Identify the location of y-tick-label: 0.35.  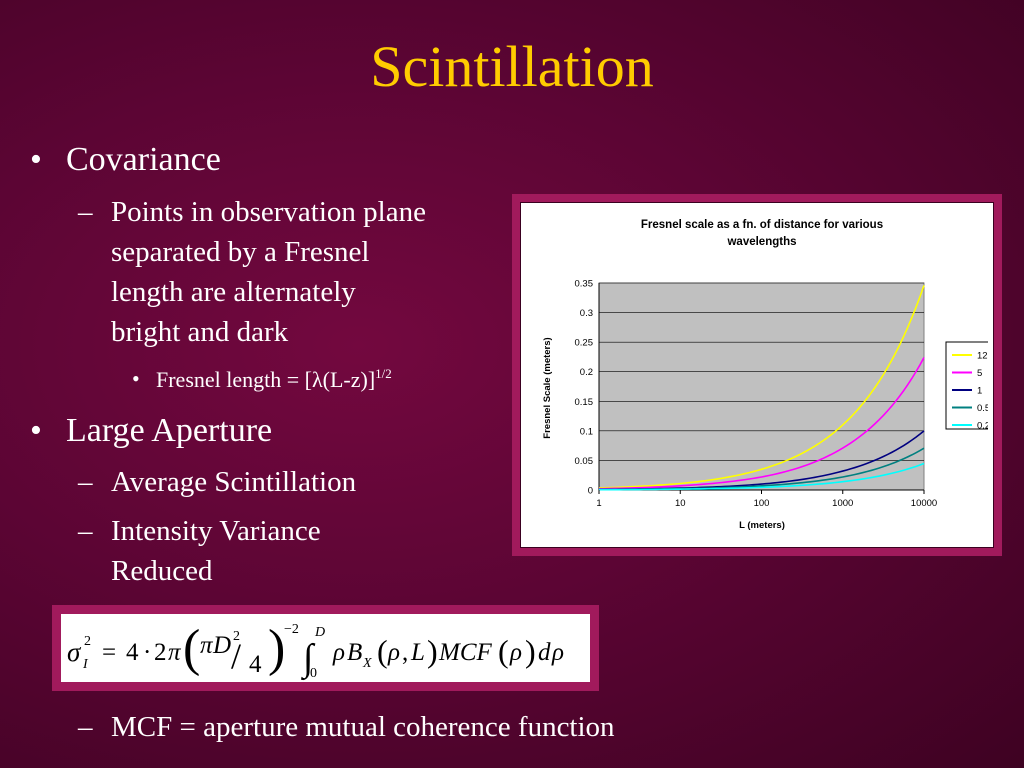
(584, 284).